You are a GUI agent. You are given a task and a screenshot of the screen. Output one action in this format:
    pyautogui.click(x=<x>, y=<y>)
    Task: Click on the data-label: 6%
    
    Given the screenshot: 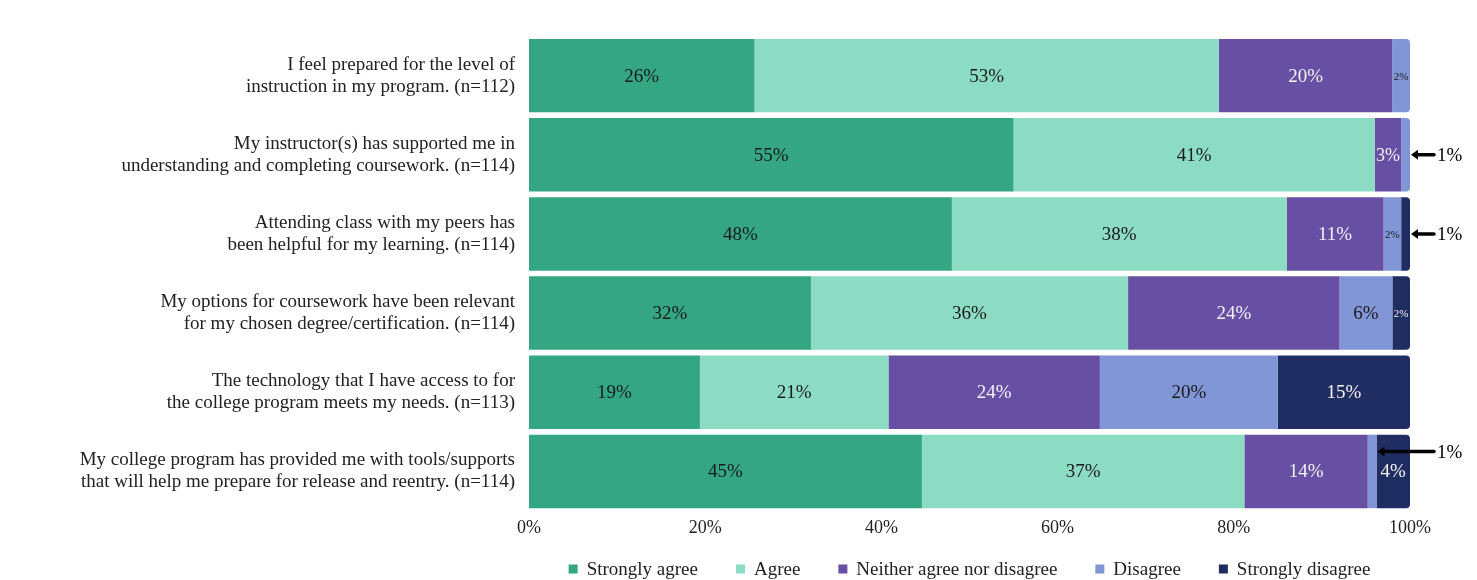 What is the action you would take?
    pyautogui.click(x=1366, y=313)
    